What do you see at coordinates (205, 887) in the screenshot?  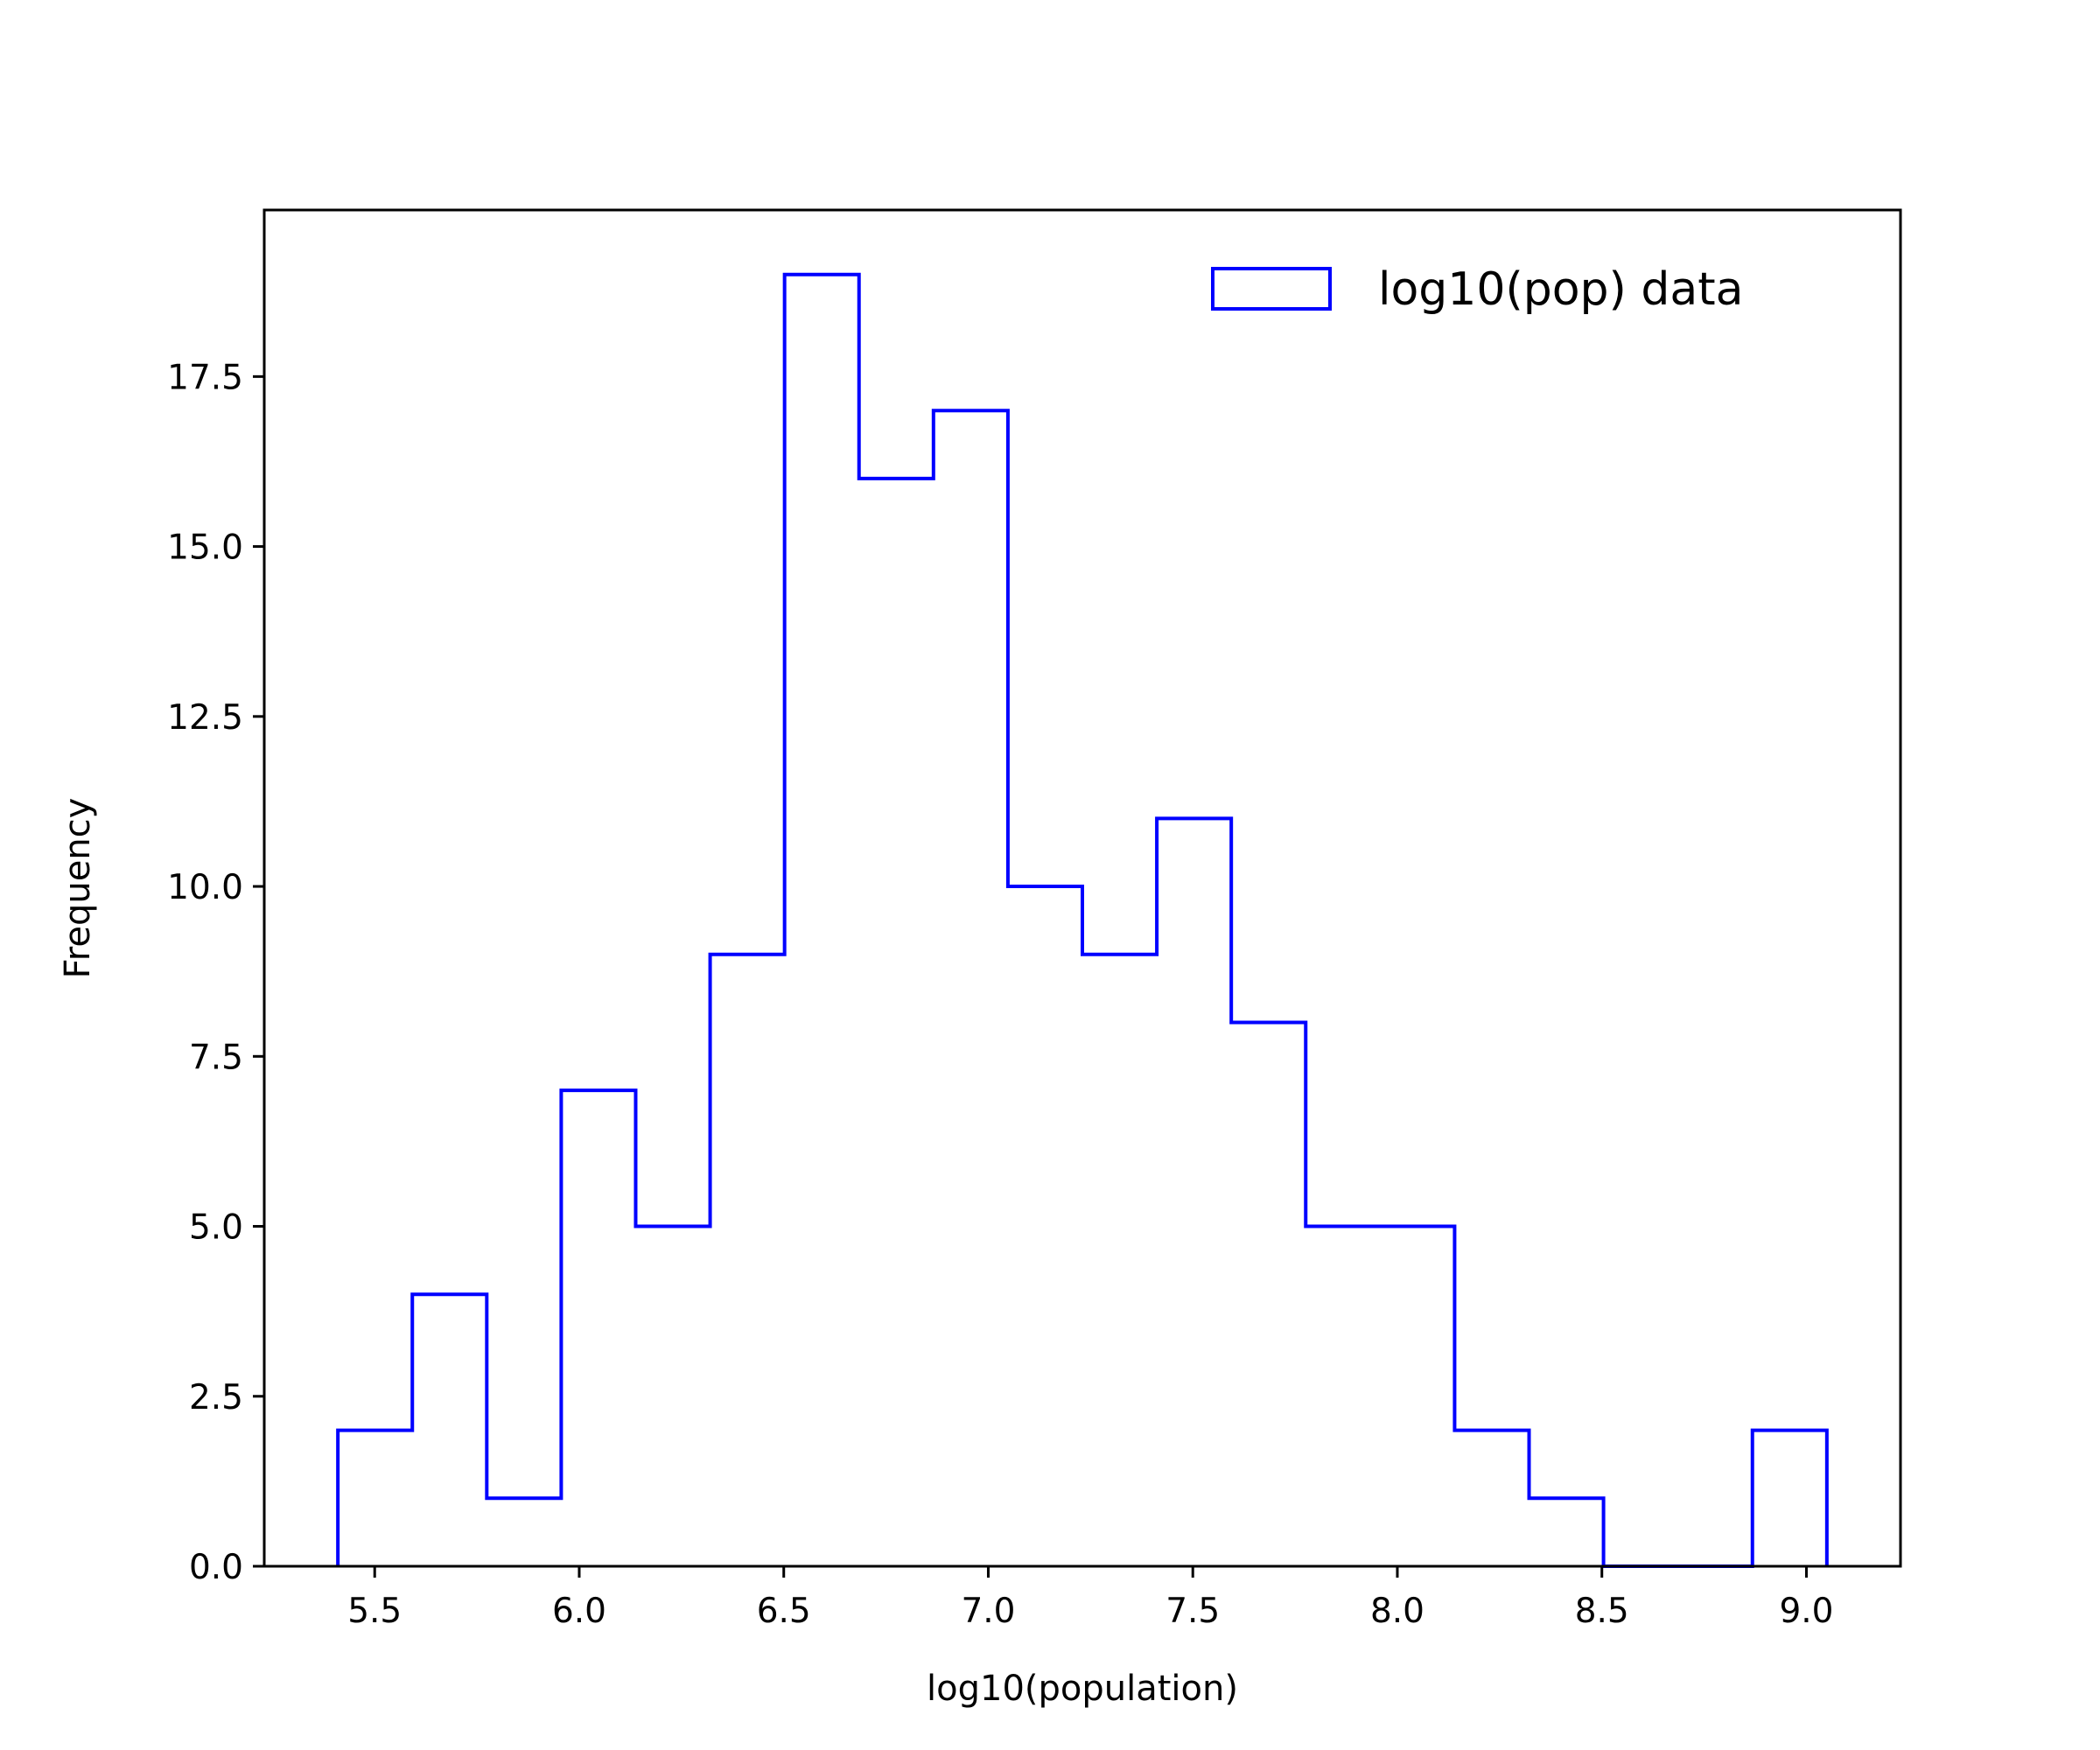 I see `y-tick-label: 10.0` at bounding box center [205, 887].